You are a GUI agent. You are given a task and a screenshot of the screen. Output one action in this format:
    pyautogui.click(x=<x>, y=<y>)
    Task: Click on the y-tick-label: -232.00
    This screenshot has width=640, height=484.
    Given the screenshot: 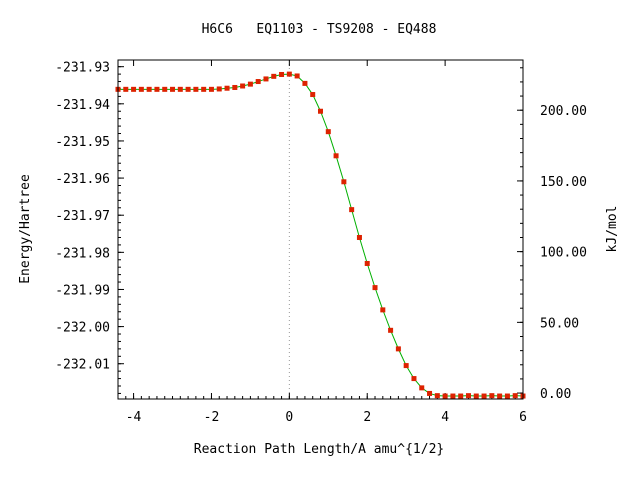 What is the action you would take?
    pyautogui.click(x=82, y=328)
    